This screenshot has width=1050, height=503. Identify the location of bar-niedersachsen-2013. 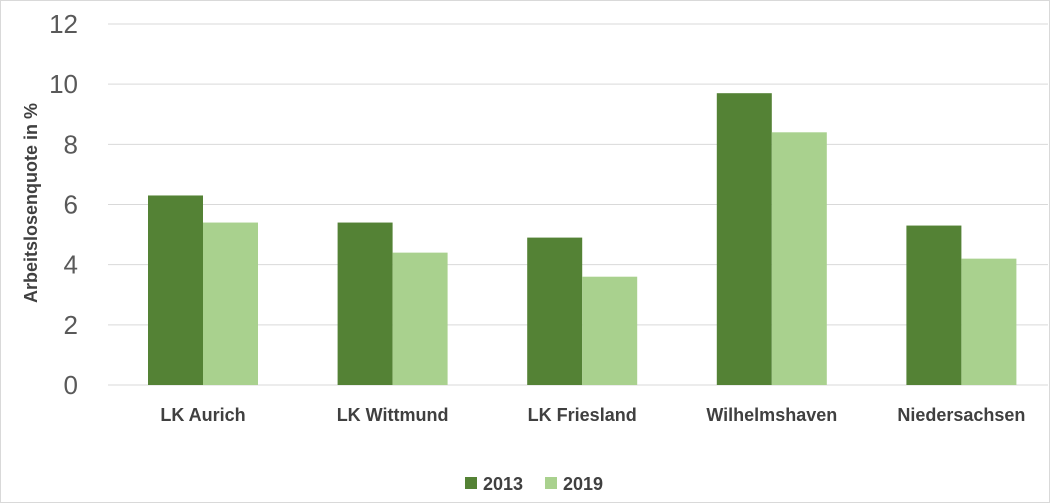
(934, 305).